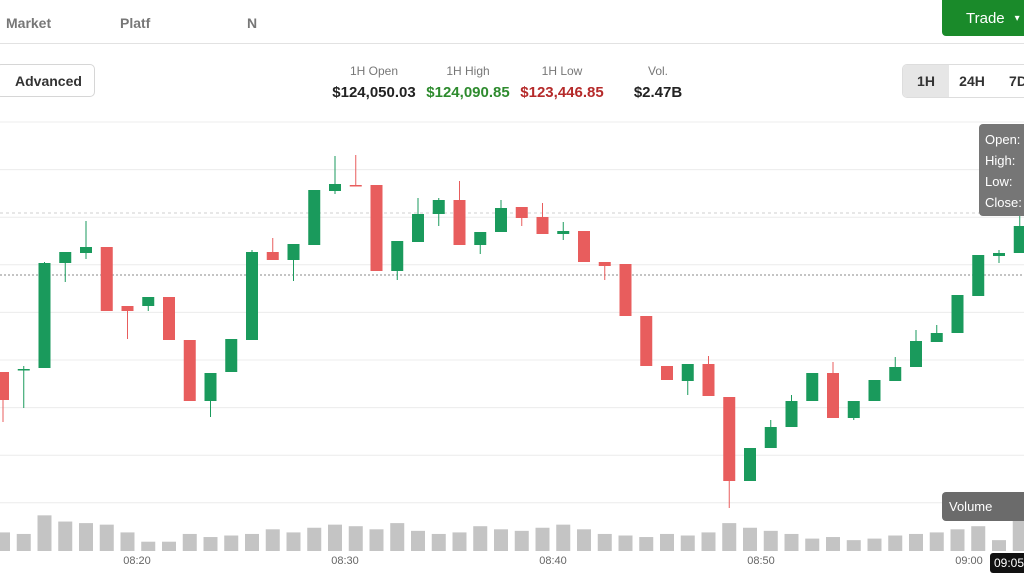 Image resolution: width=1024 pixels, height=576 pixels. What do you see at coordinates (1000, 160) in the screenshot?
I see `tooltip-high: High:` at bounding box center [1000, 160].